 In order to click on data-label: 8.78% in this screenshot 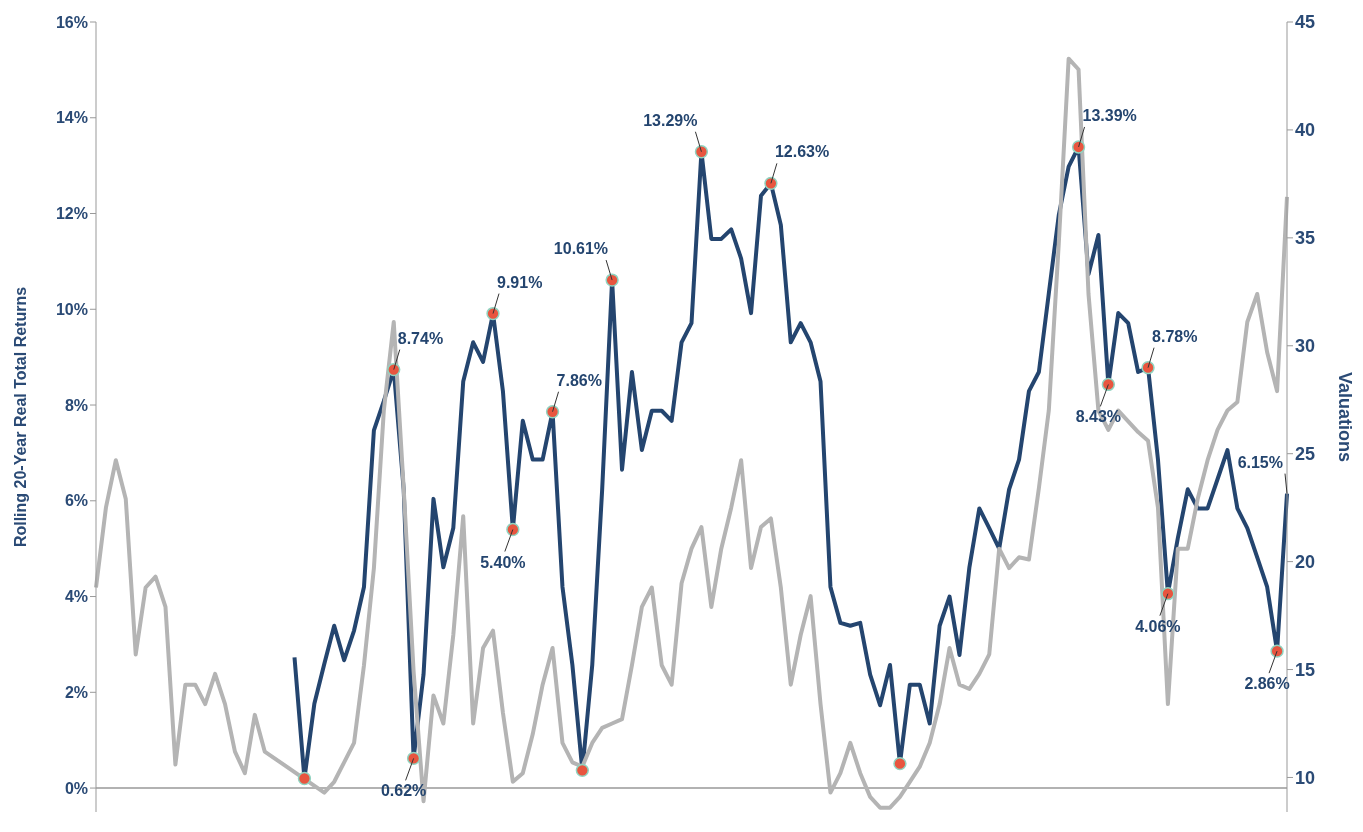, I will do `click(1175, 336)`.